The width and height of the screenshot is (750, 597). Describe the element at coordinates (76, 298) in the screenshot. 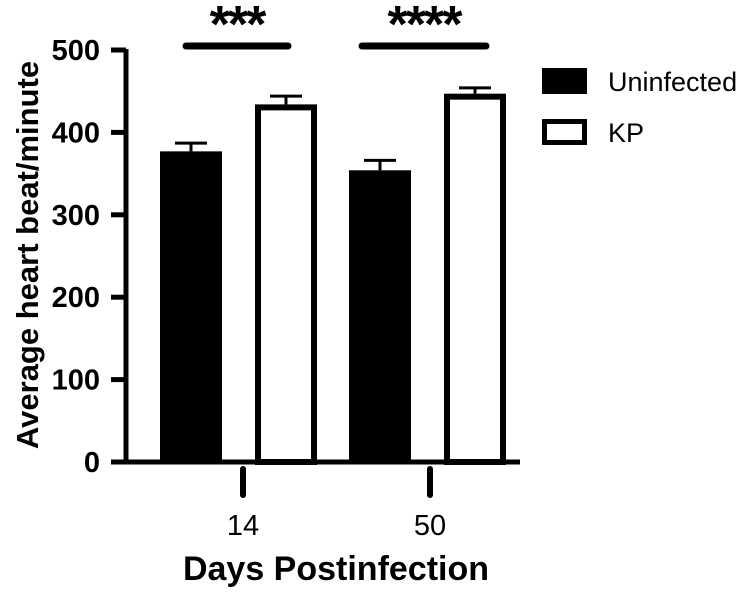

I see `y-tick-label: 200` at that location.